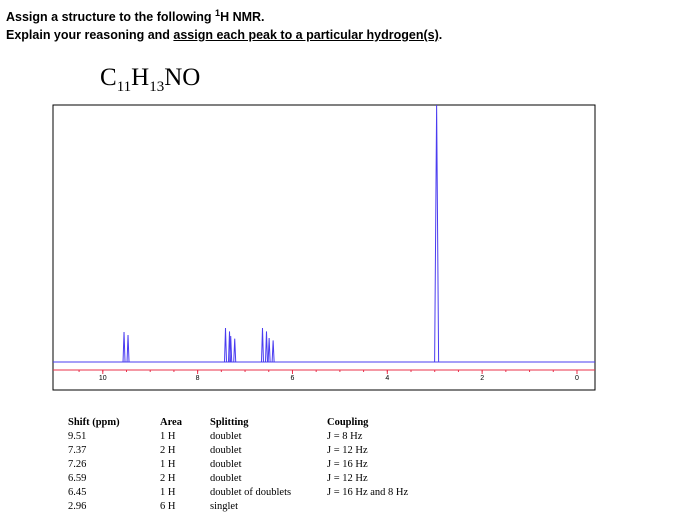 This screenshot has height=522, width=677. I want to click on formula: C11H13NO, so click(150, 80).